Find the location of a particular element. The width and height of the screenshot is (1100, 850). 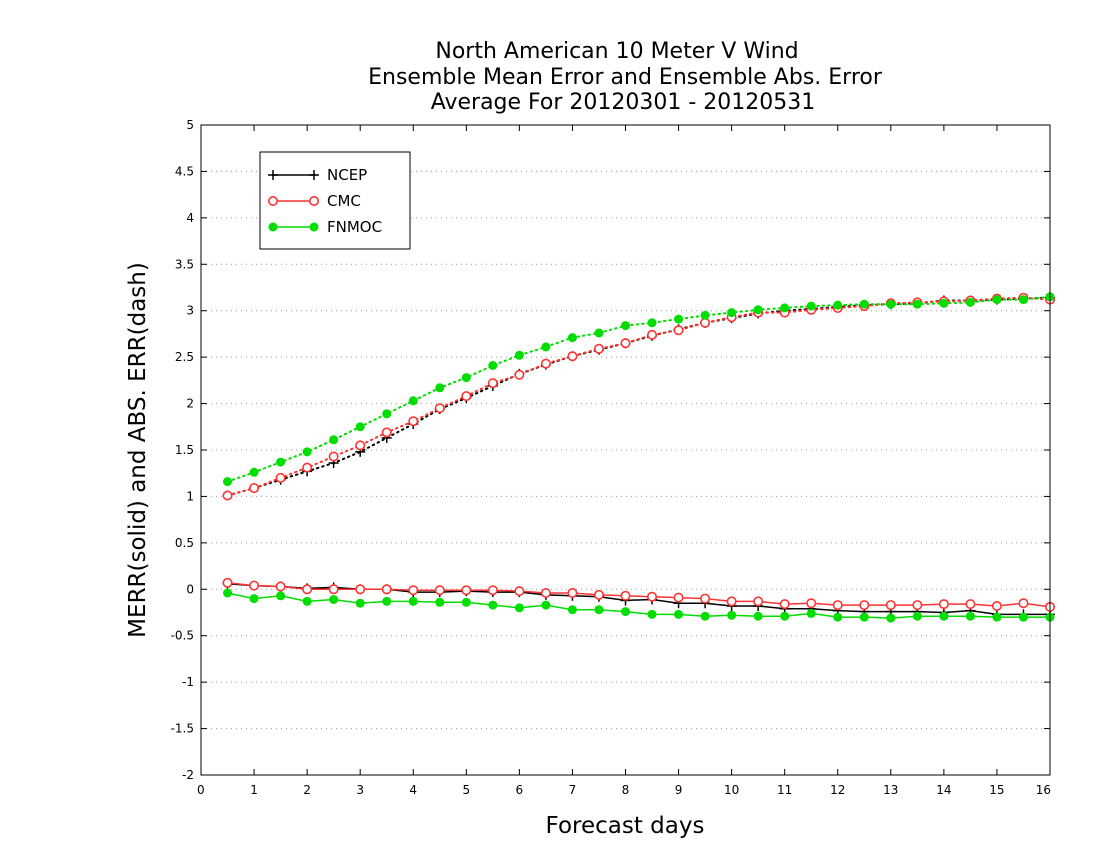

legend-label-ncep: NCEP is located at coordinates (347, 175).